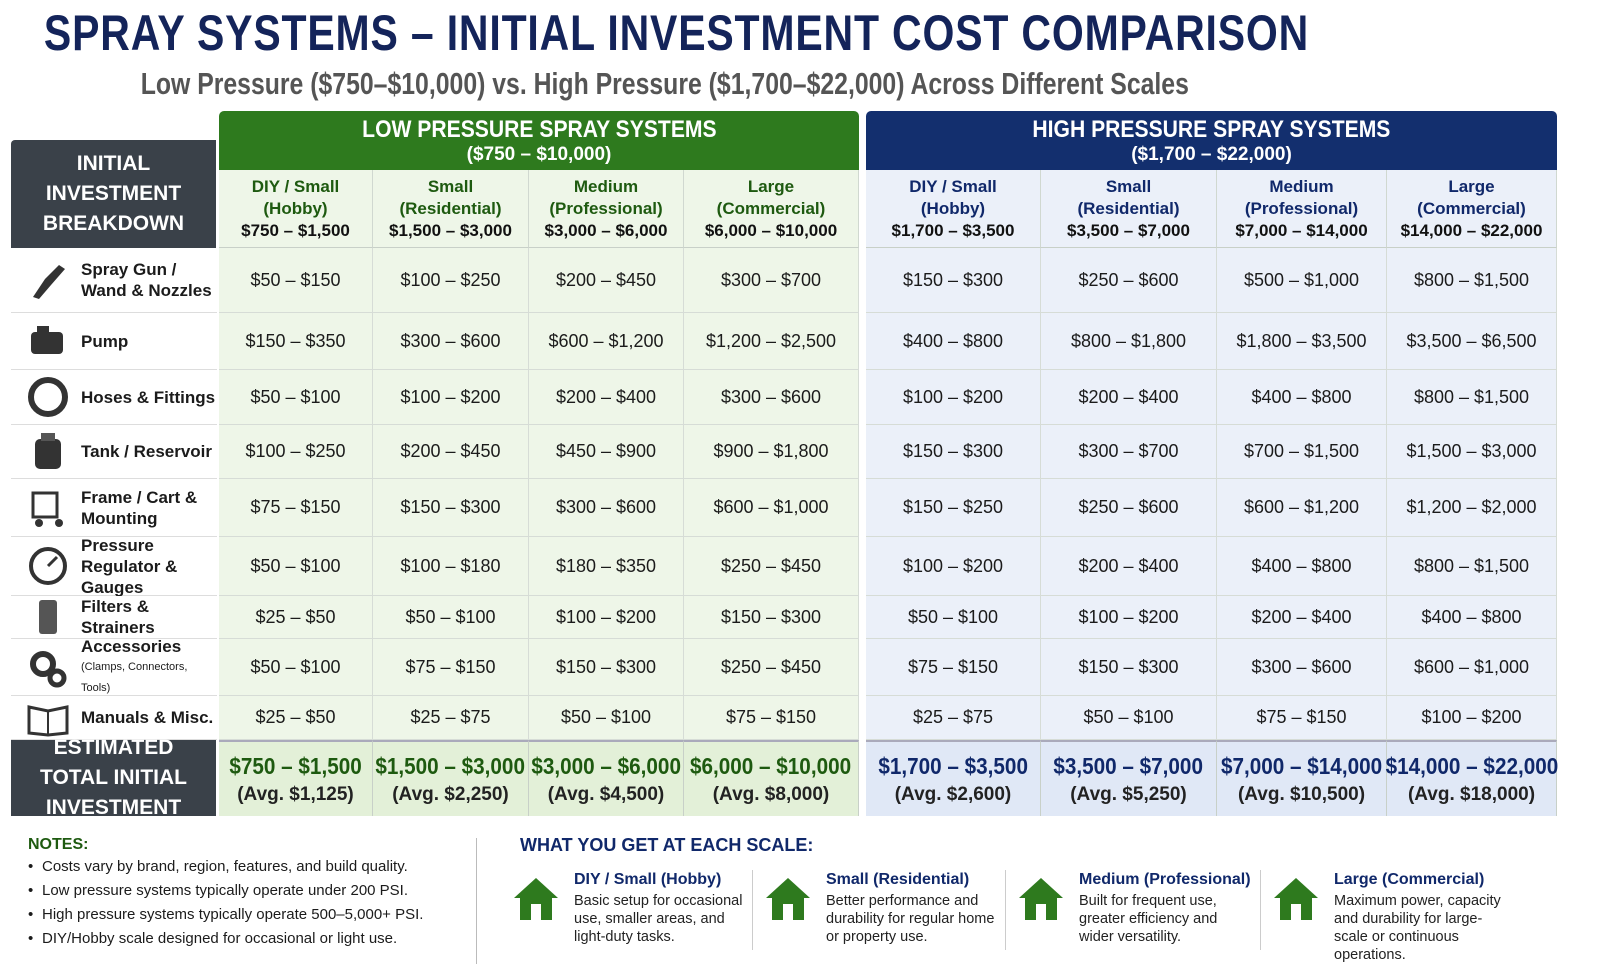 The image size is (1599, 964). I want to click on cell: $250 – $450, so click(771, 667).